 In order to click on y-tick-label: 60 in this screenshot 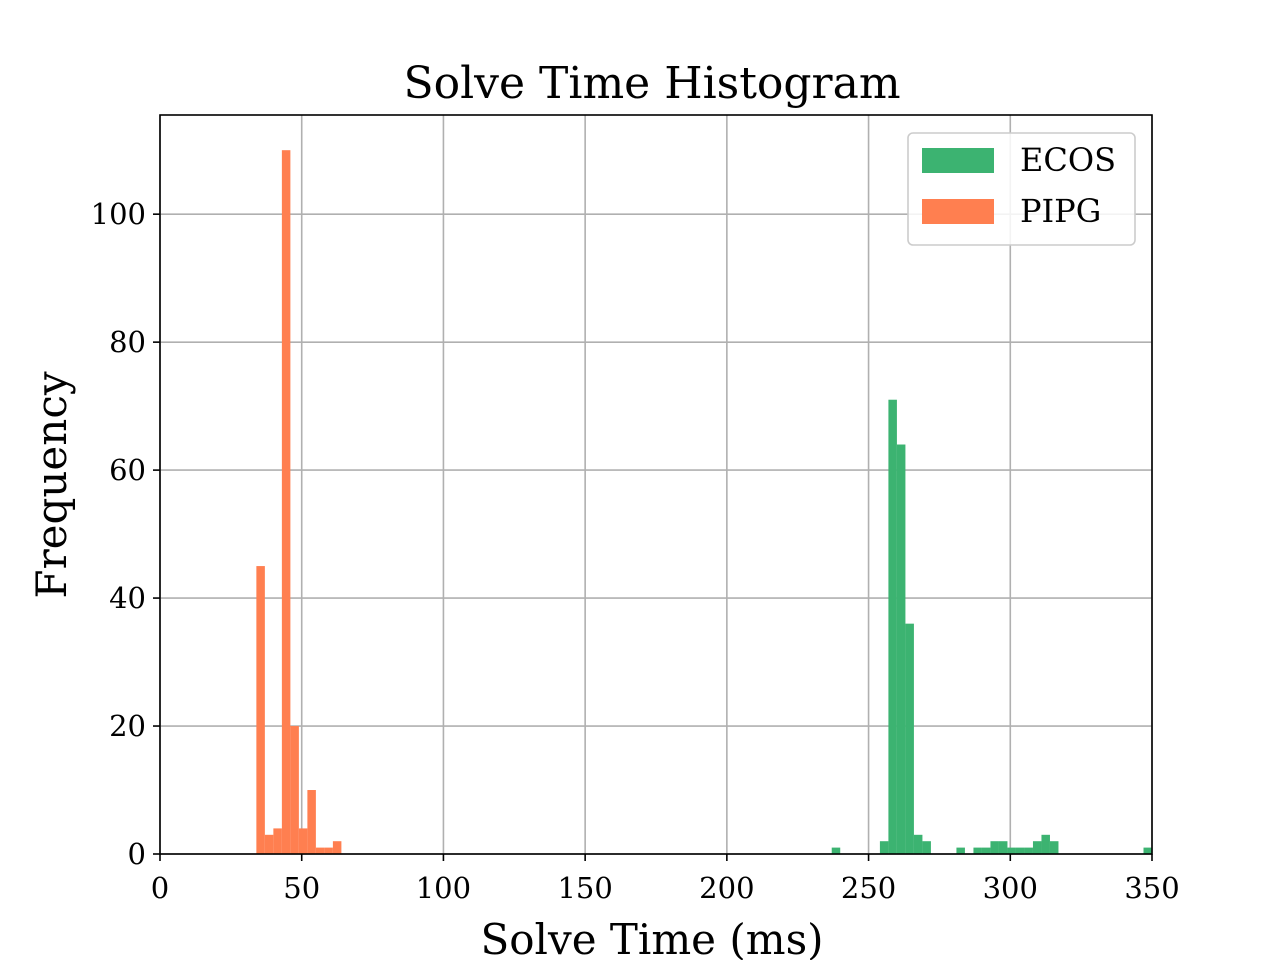, I will do `click(127, 470)`.